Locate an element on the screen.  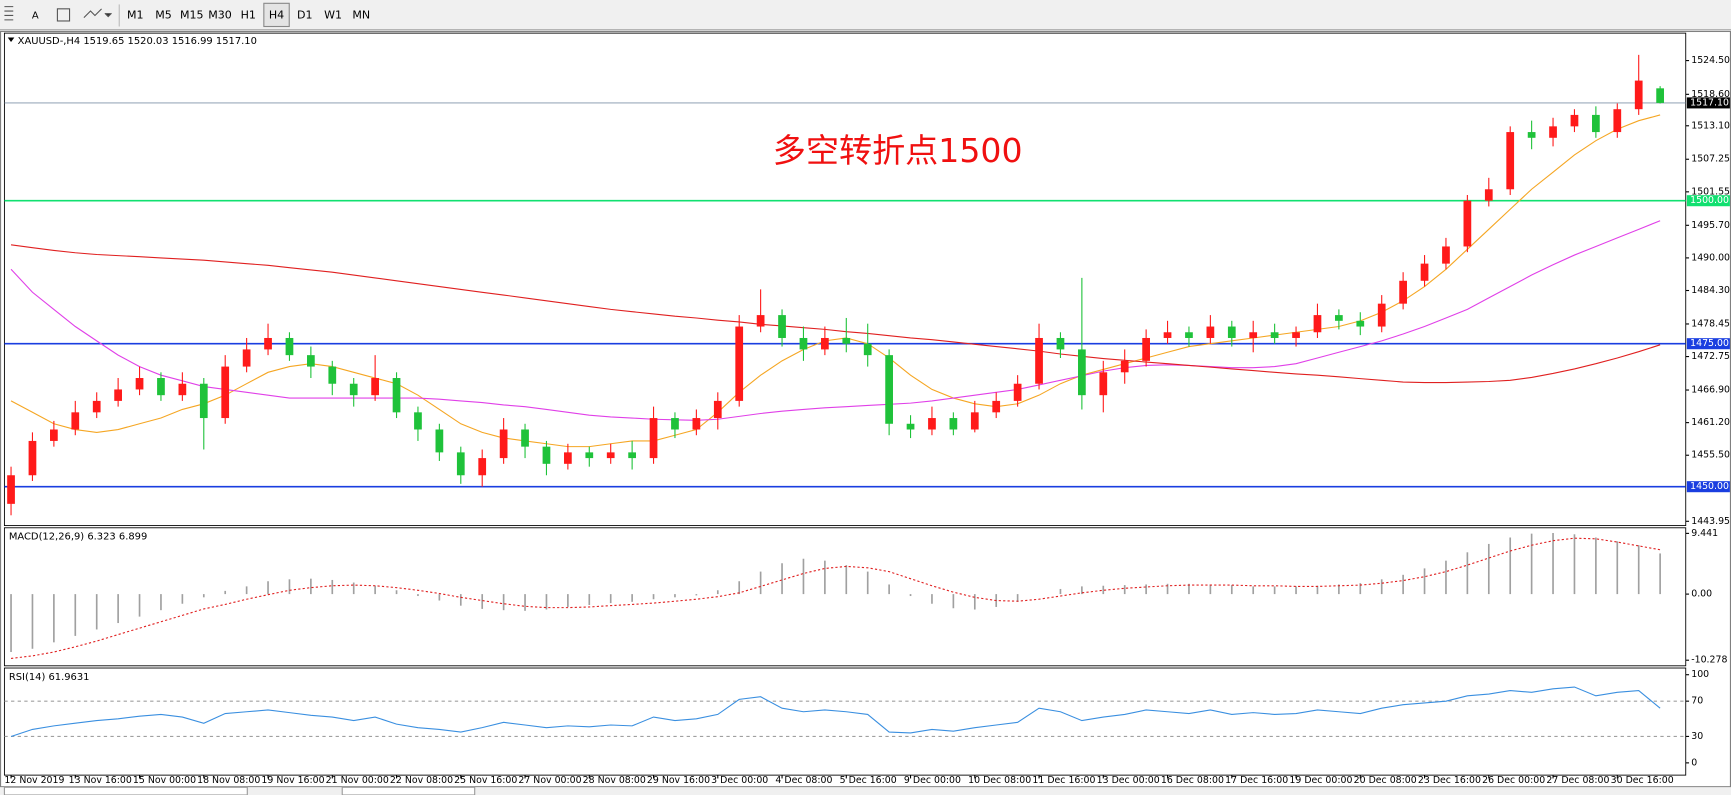
timeframe-button: D1 is located at coordinates (305, 14).